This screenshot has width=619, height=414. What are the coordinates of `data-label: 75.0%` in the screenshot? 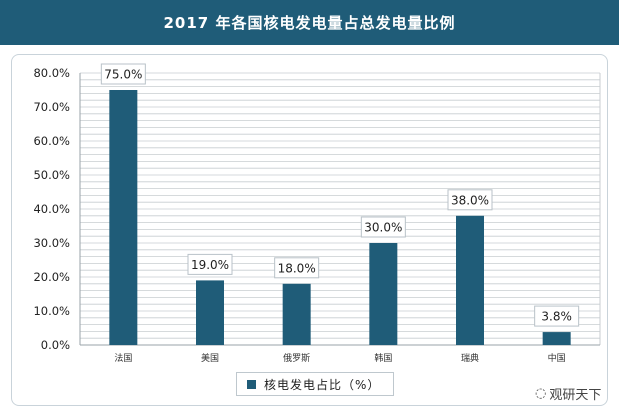 It's located at (123, 75).